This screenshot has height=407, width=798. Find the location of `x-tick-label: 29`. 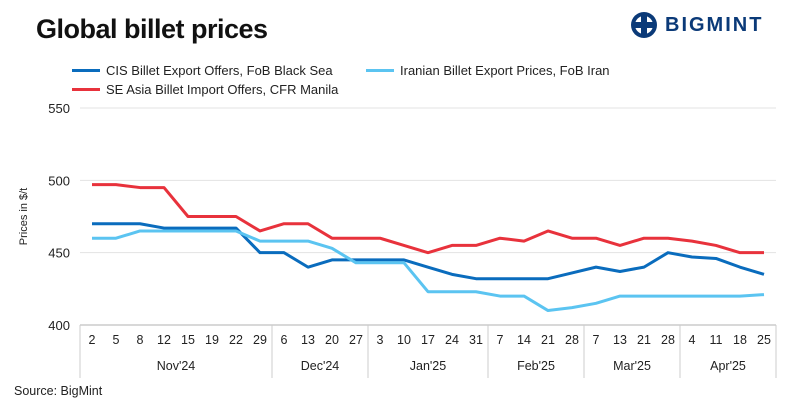

x-tick-label: 29 is located at coordinates (260, 340).